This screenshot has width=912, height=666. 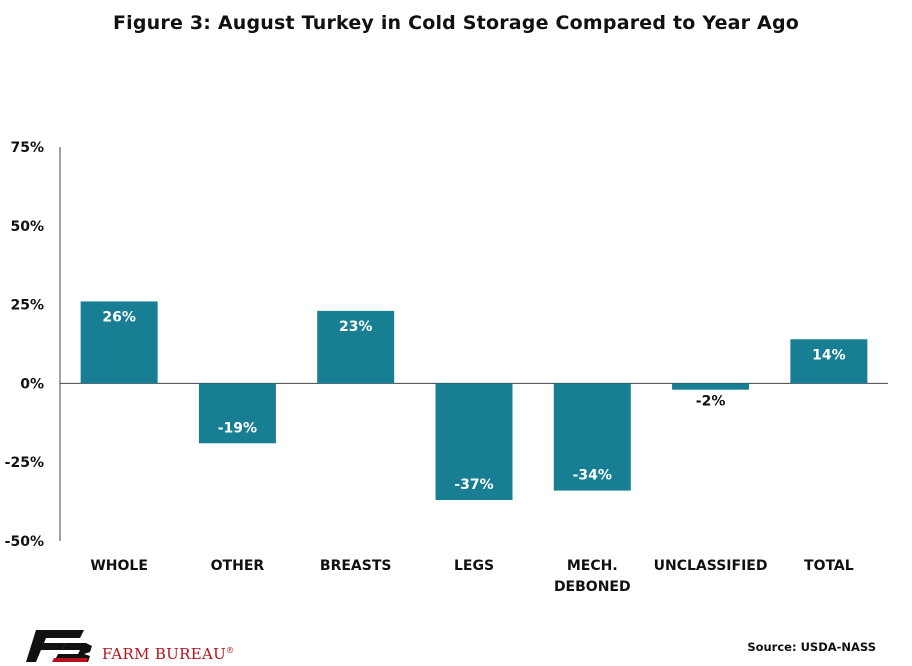 I want to click on category-label-line: OTHER, so click(x=238, y=566).